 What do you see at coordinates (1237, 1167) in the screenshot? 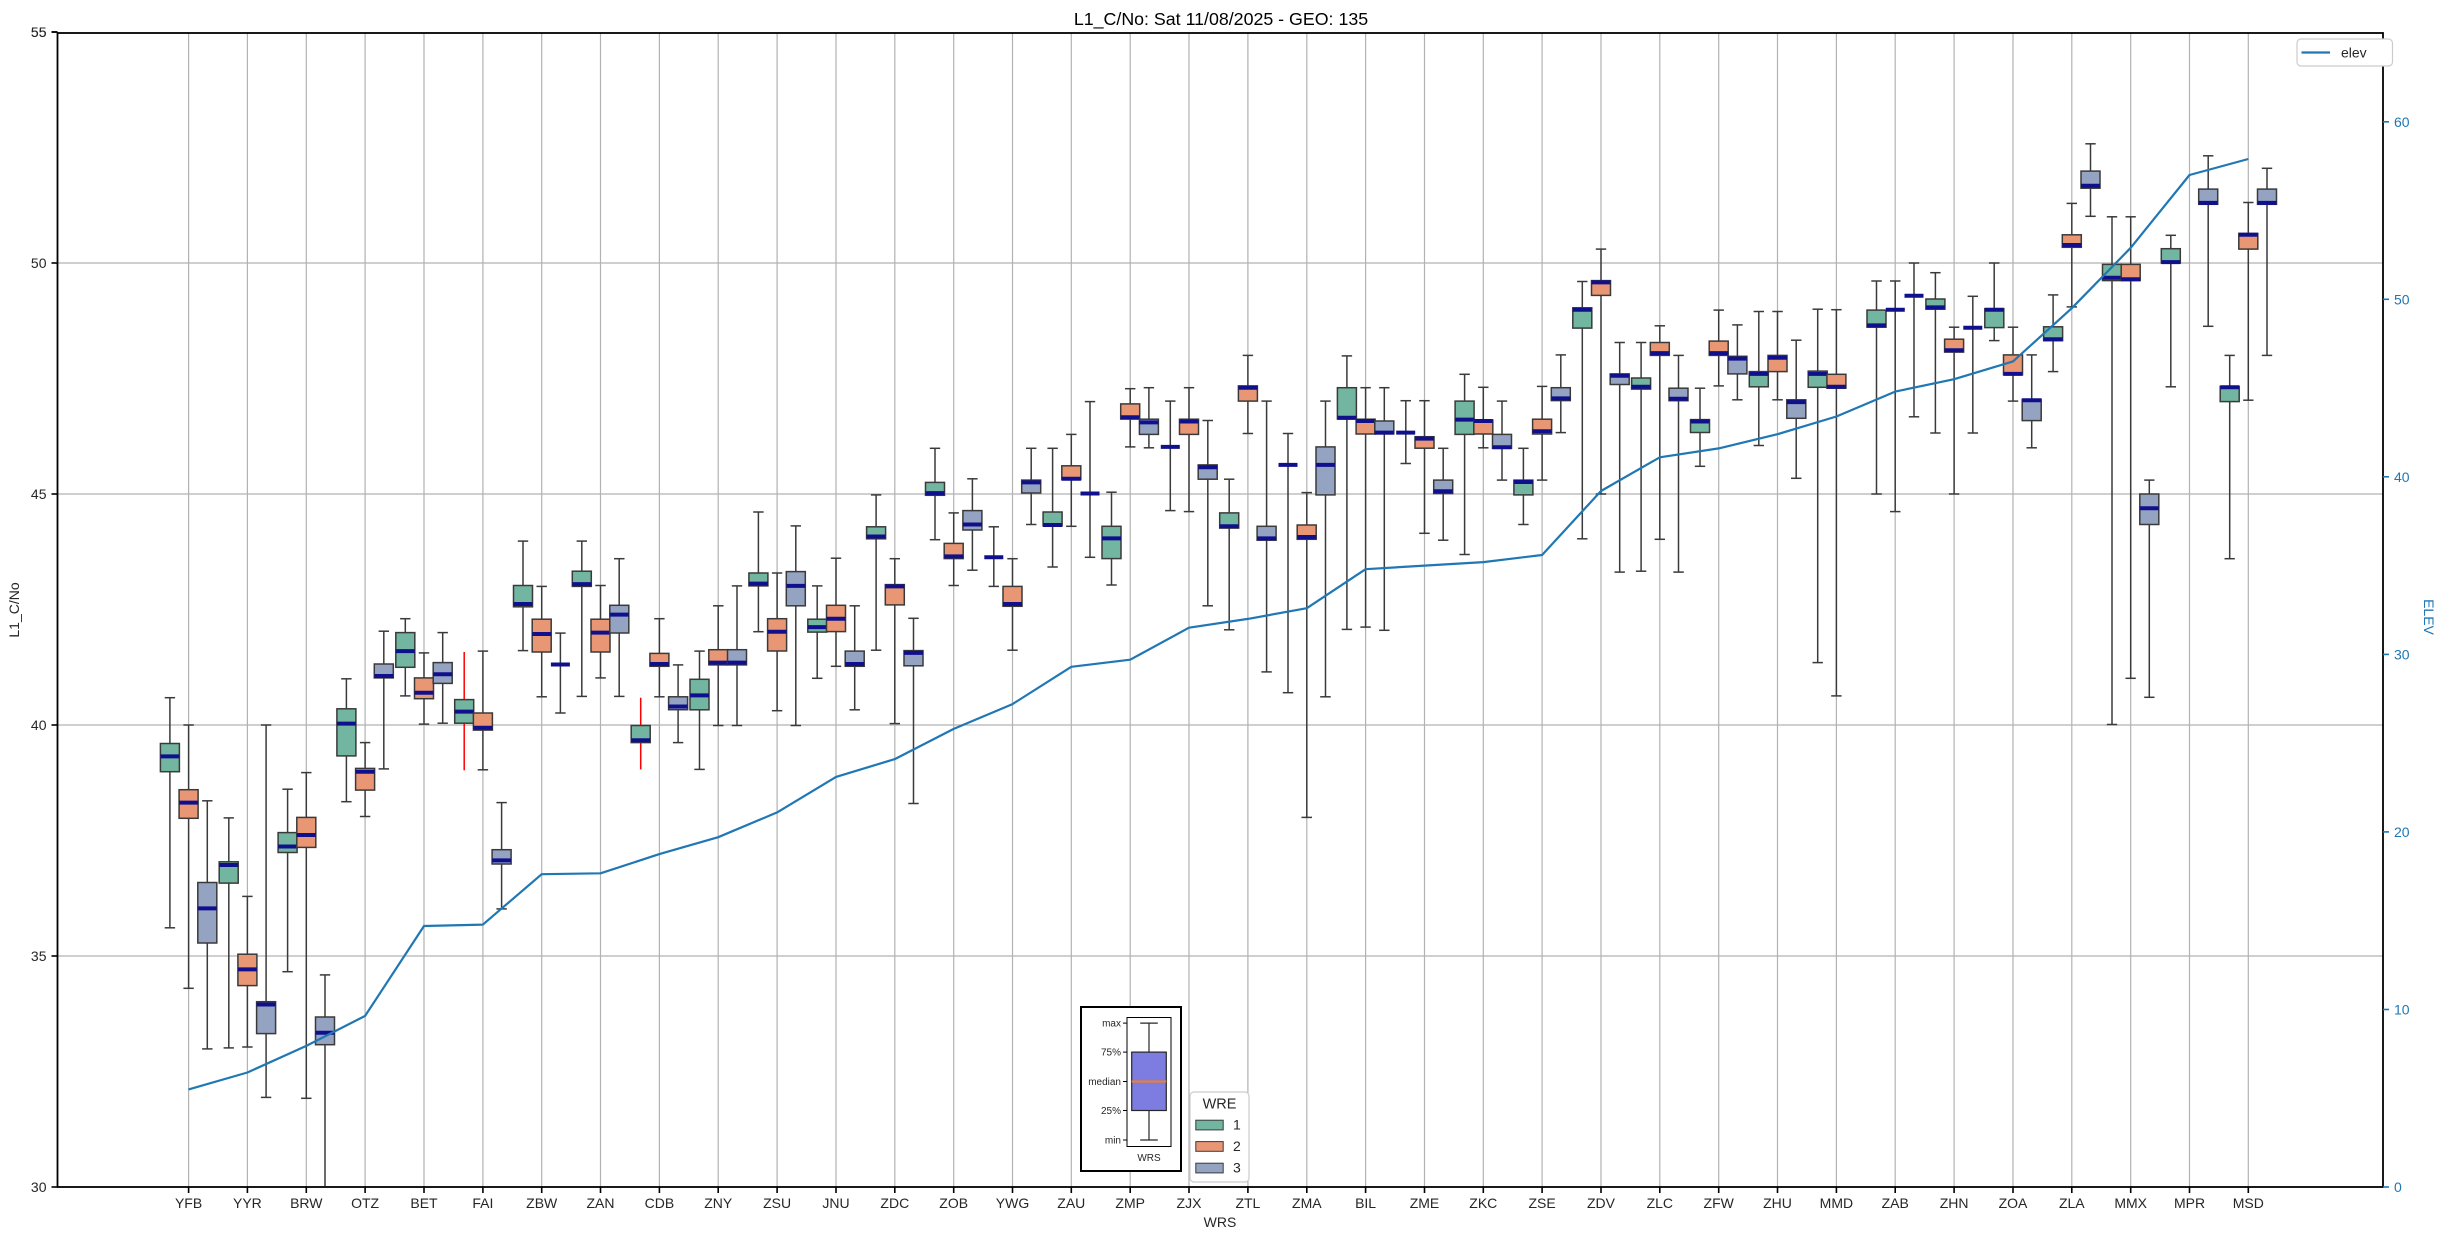
I see `svg-text: 3` at bounding box center [1237, 1167].